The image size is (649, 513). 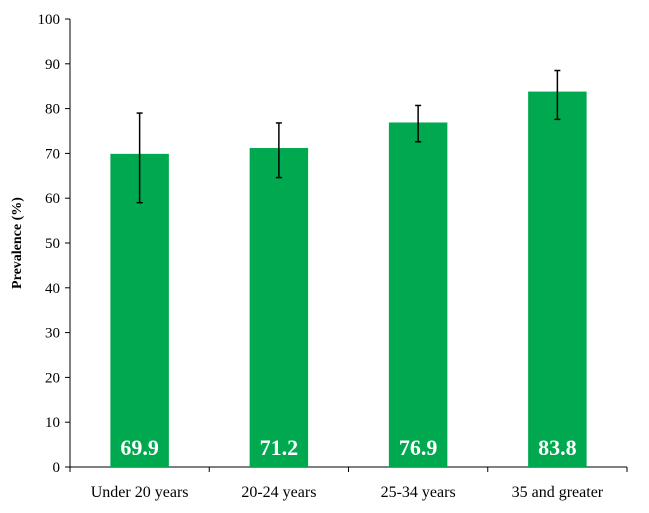 I want to click on y-tick-label: 80, so click(x=52, y=110).